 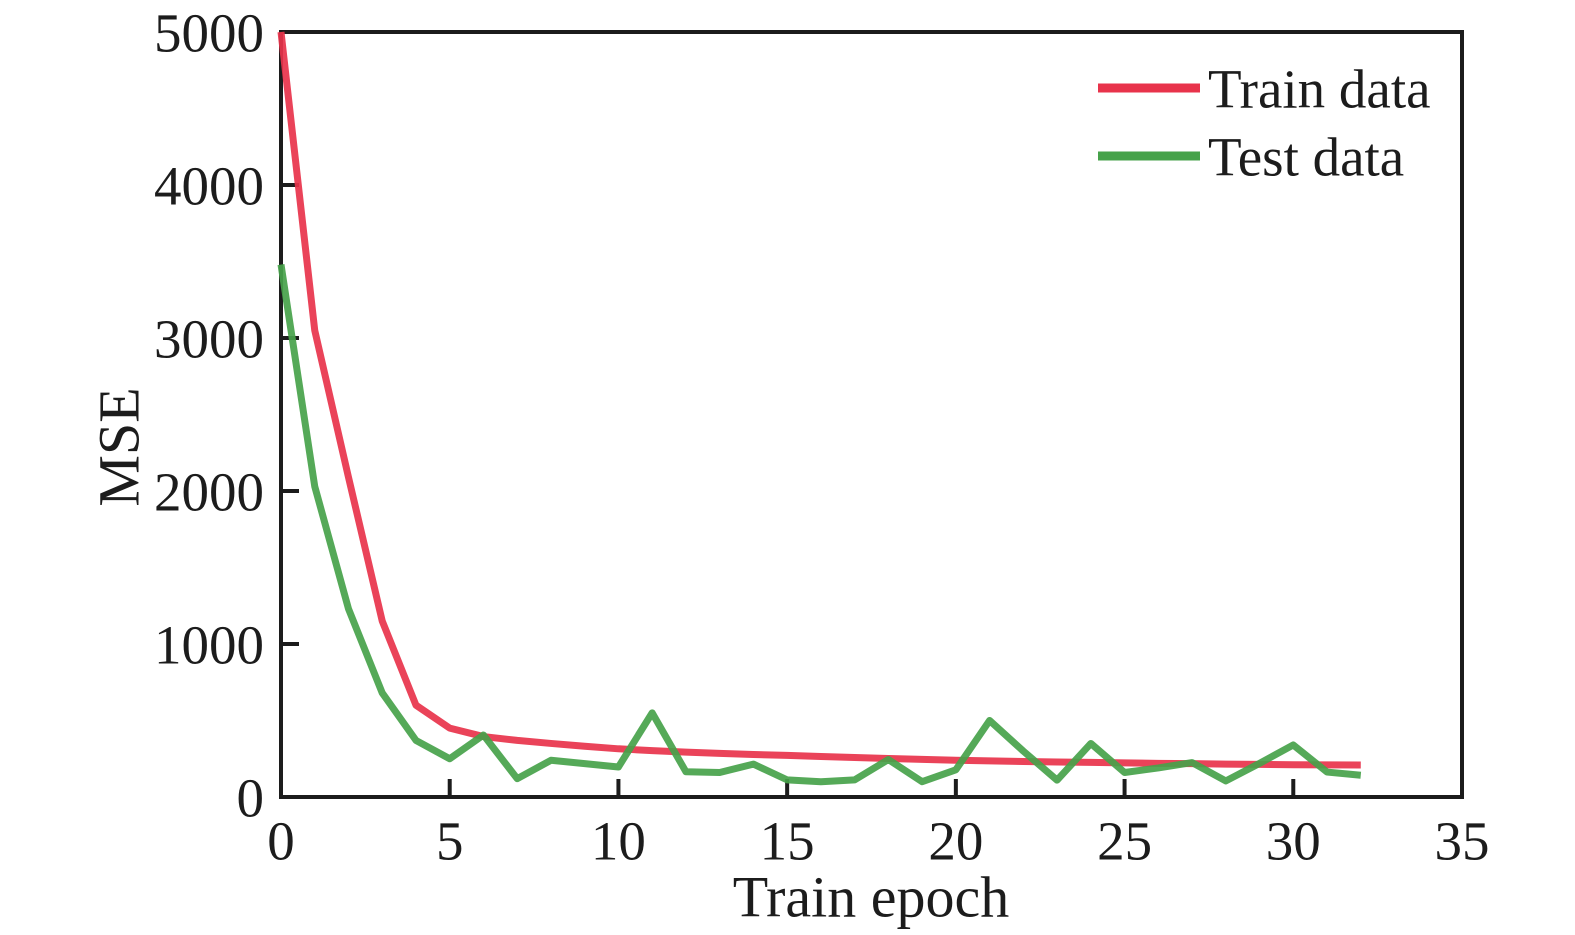 What do you see at coordinates (450, 840) in the screenshot?
I see `x-tick-label: 5` at bounding box center [450, 840].